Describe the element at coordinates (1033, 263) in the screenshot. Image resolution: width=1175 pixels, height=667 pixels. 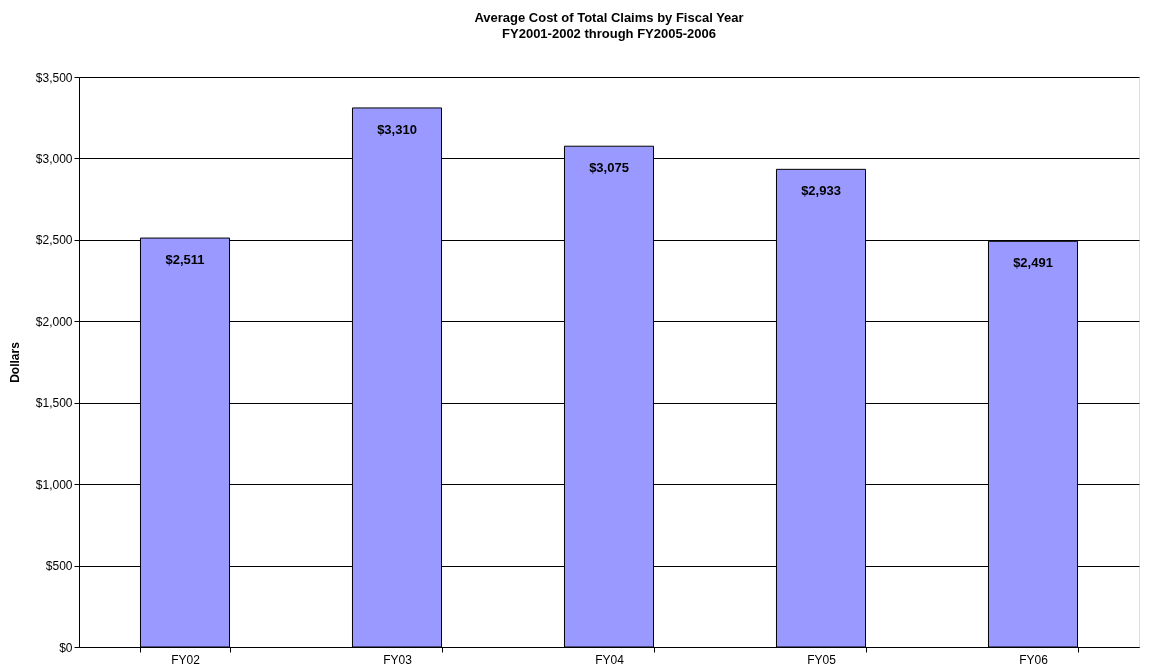
I see `data-label: $2,491` at that location.